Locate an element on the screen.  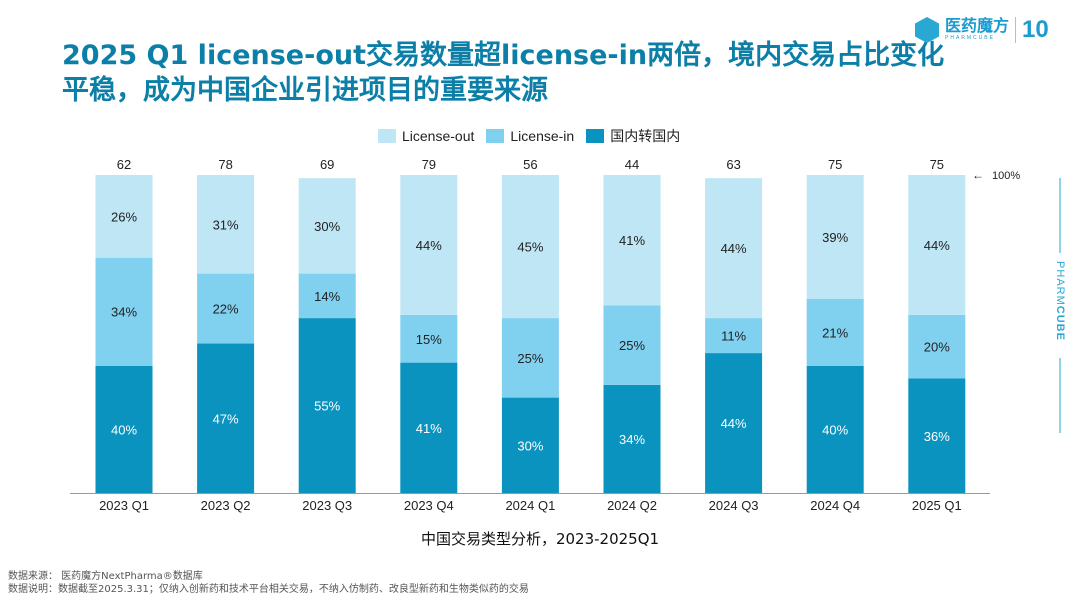
x-tick-label: 2024 Q3 is located at coordinates (734, 505).